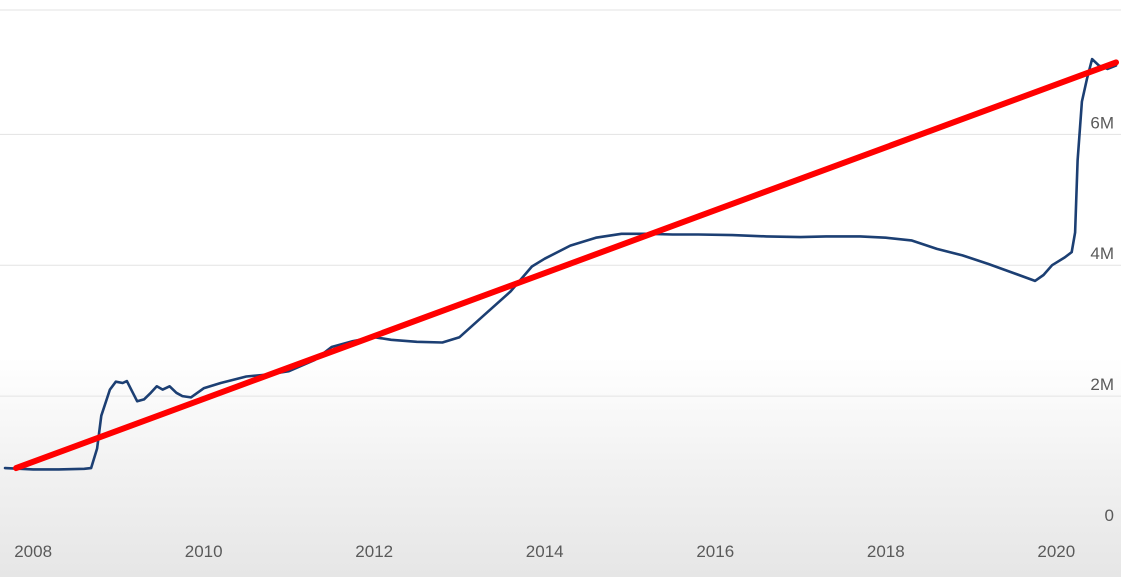 The width and height of the screenshot is (1121, 577). What do you see at coordinates (1102, 384) in the screenshot?
I see `y-tick-label: 2M` at bounding box center [1102, 384].